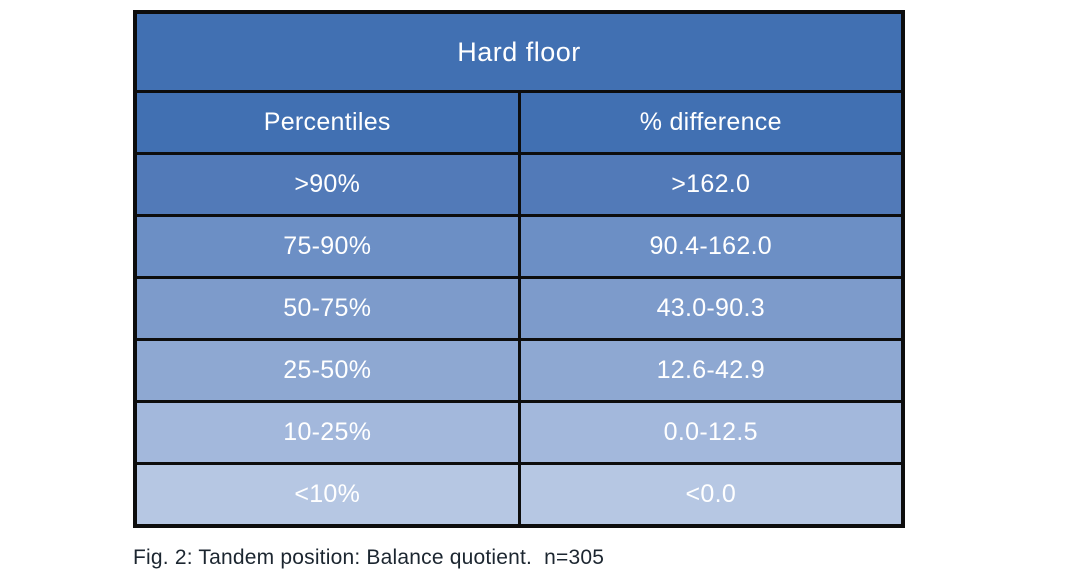  I want to click on table-row: <10% <0.0, so click(519, 494).